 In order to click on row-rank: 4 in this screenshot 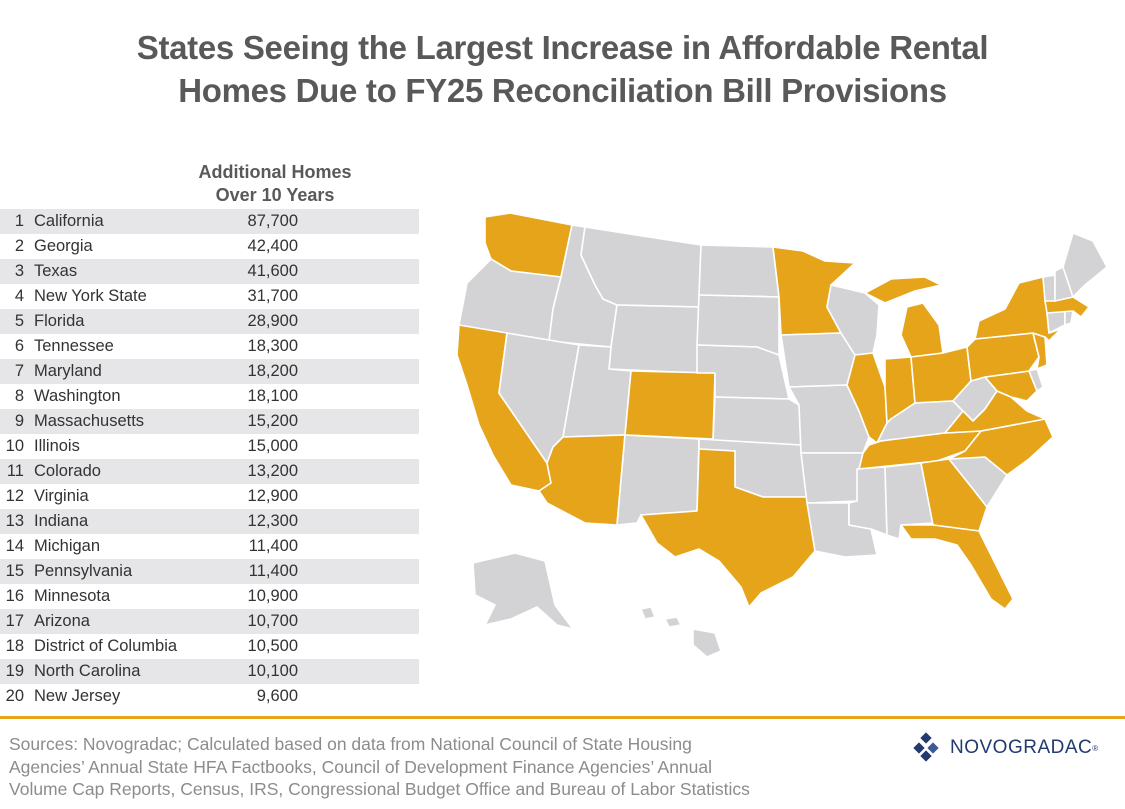, I will do `click(19, 296)`.